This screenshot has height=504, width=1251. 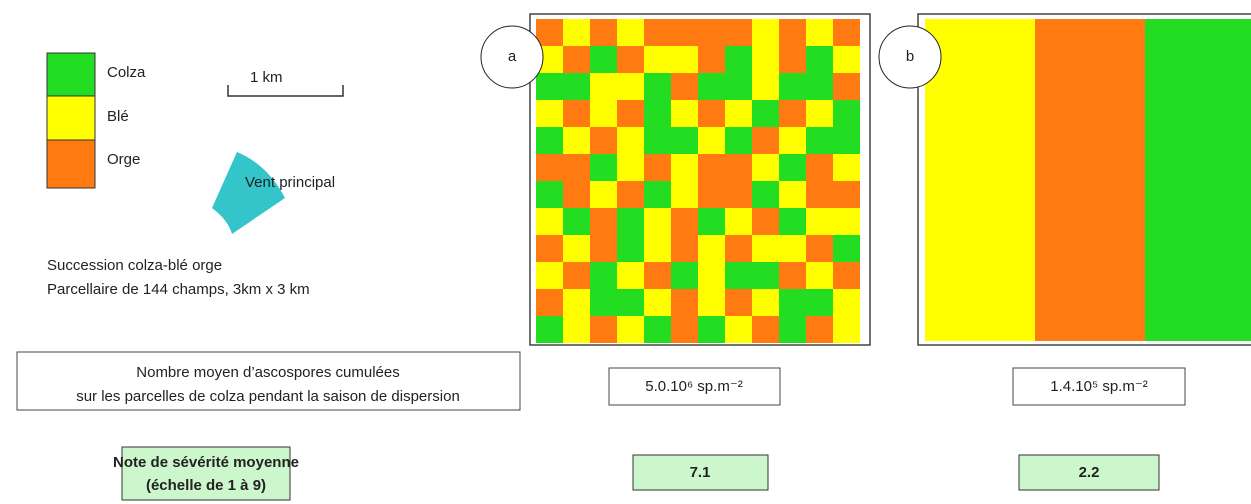 What do you see at coordinates (1099, 386) in the screenshot?
I see `value-box` at bounding box center [1099, 386].